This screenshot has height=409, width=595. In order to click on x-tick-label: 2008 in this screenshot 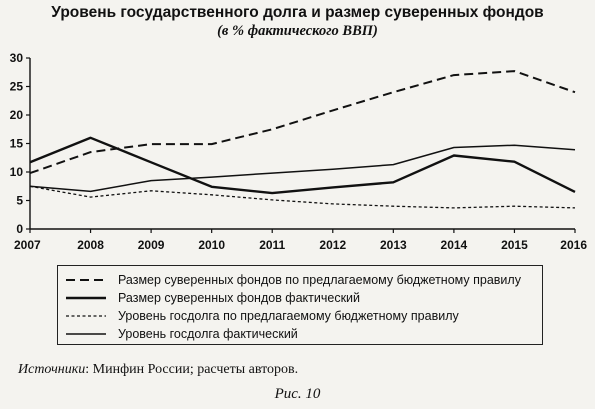, I will do `click(90, 245)`.